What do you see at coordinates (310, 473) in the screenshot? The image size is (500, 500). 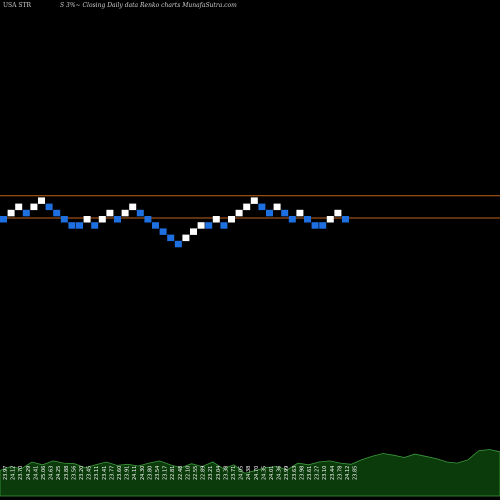 I see `price-label: 23.61` at bounding box center [310, 473].